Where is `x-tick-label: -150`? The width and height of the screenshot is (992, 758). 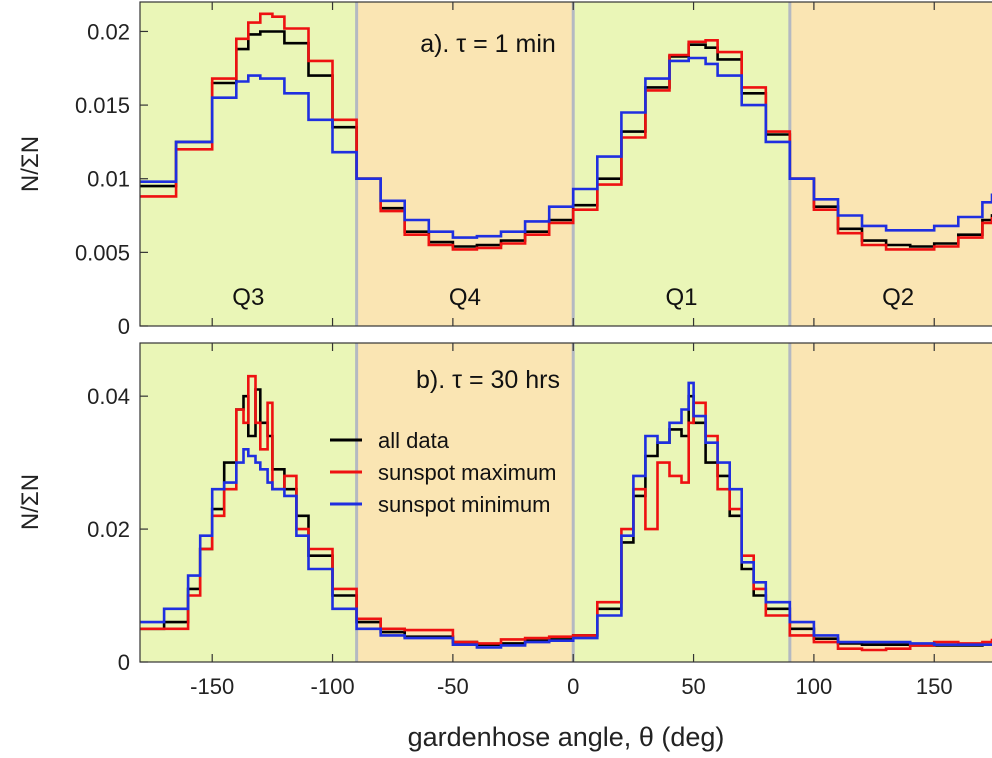 x-tick-label: -150 is located at coordinates (212, 686).